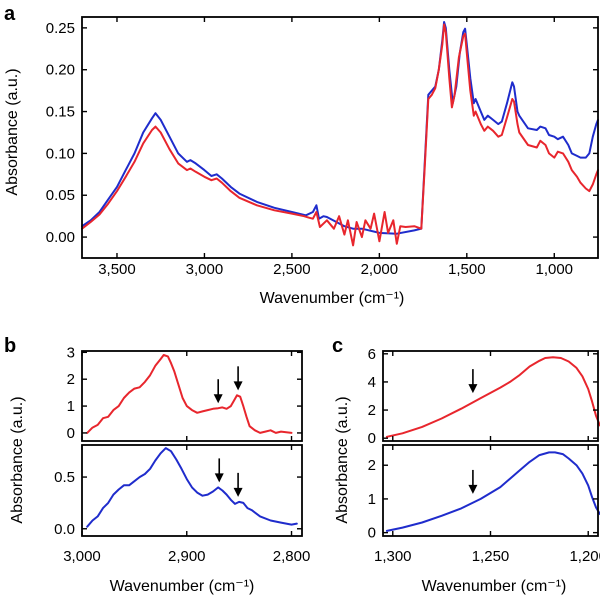 The height and width of the screenshot is (601, 600). What do you see at coordinates (182, 586) in the screenshot?
I see `xlabel-b: Wavenumber (cm⁻¹)` at bounding box center [182, 586].